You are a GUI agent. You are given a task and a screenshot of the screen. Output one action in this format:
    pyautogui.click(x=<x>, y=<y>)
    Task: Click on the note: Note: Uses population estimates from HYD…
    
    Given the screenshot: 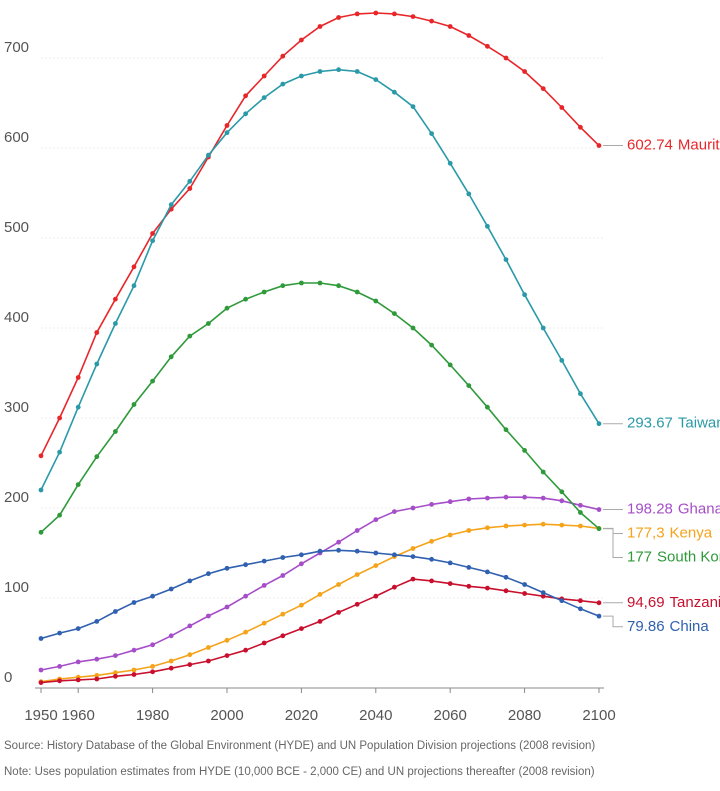 What is the action you would take?
    pyautogui.click(x=299, y=772)
    